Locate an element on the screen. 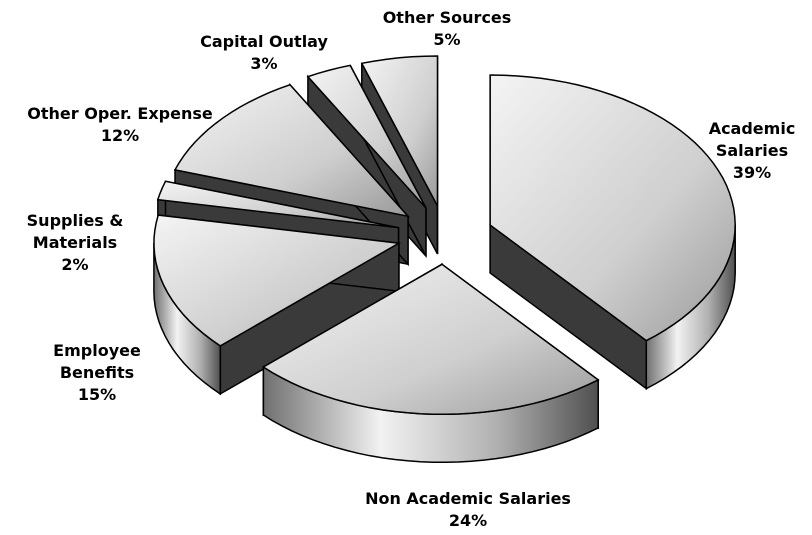 The height and width of the screenshot is (535, 812). slice-label: Non Academic Salaries 24% is located at coordinates (468, 510).